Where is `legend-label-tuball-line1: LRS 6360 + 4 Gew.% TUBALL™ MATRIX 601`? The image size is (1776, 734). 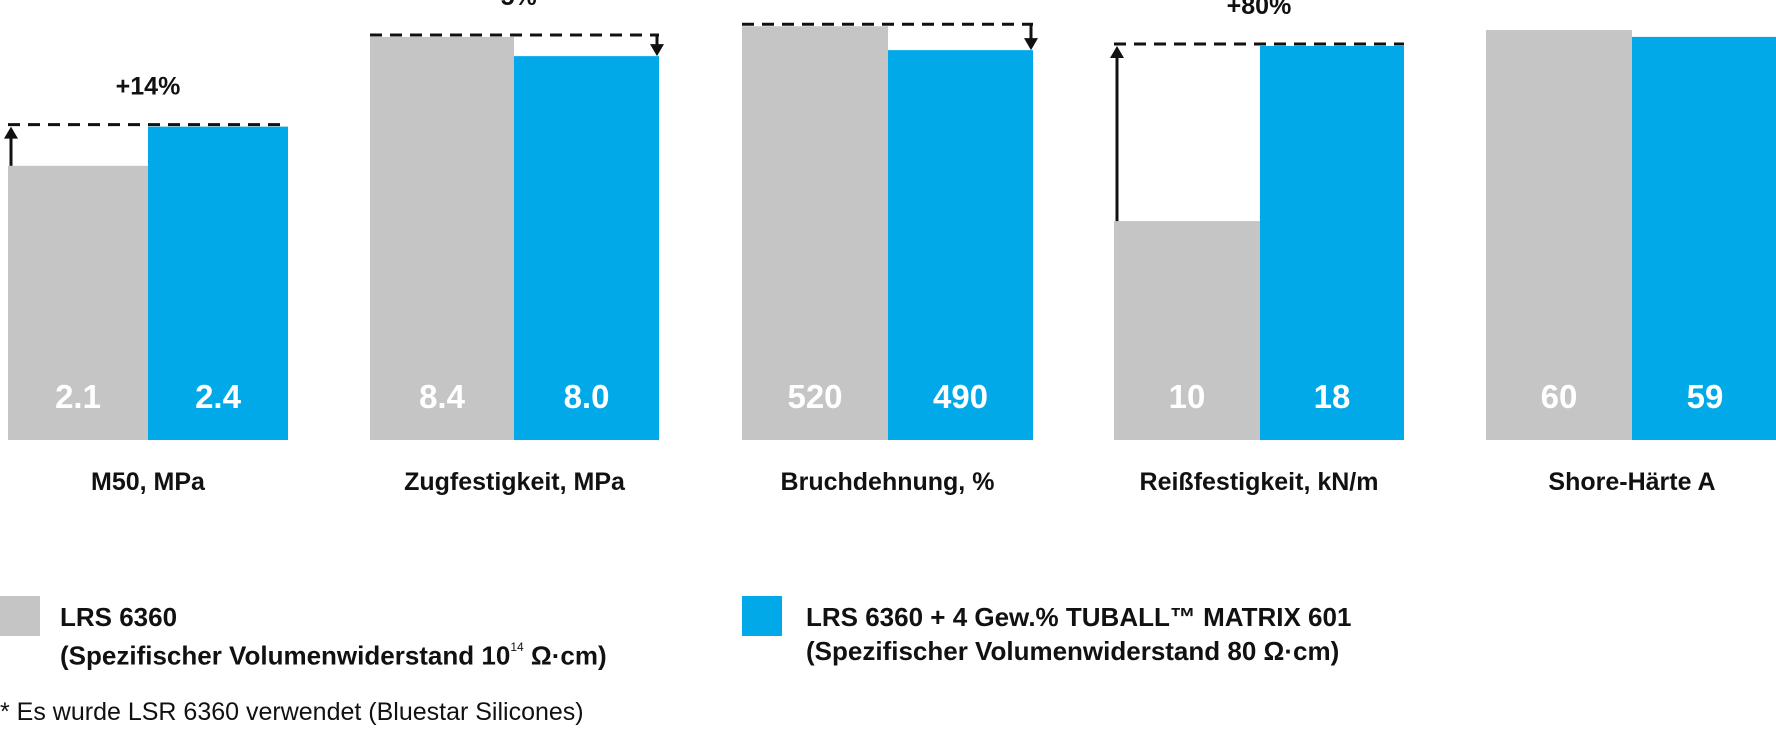 legend-label-tuball-line1: LRS 6360 + 4 Gew.% TUBALL™ MATRIX 601 is located at coordinates (1079, 617).